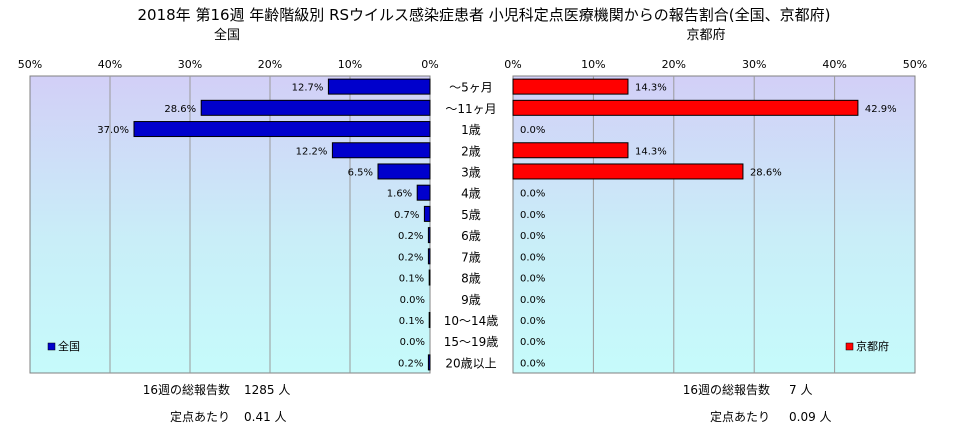 Image resolution: width=968 pixels, height=431 pixels. Describe the element at coordinates (110, 64) in the screenshot. I see `x-tick-label-left: 40%` at that location.